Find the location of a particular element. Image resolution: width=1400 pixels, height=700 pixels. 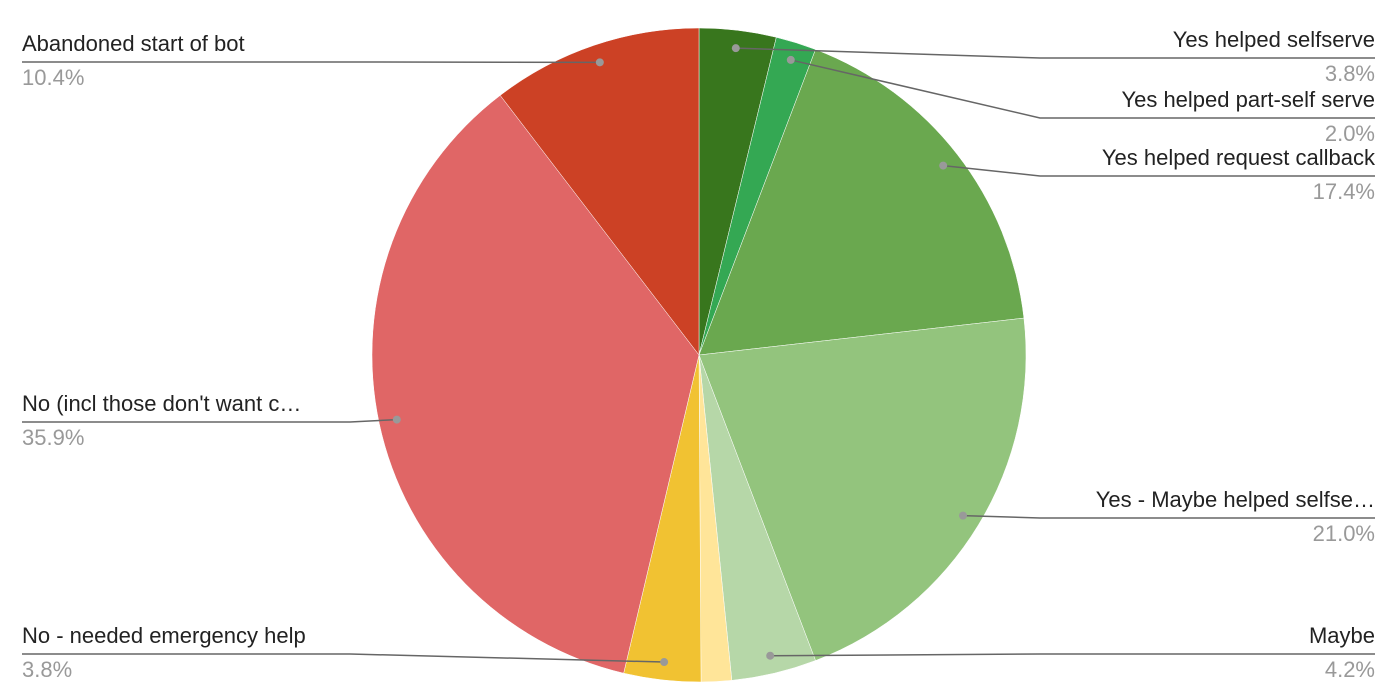

slice-value: 2.0% is located at coordinates (1350, 133).